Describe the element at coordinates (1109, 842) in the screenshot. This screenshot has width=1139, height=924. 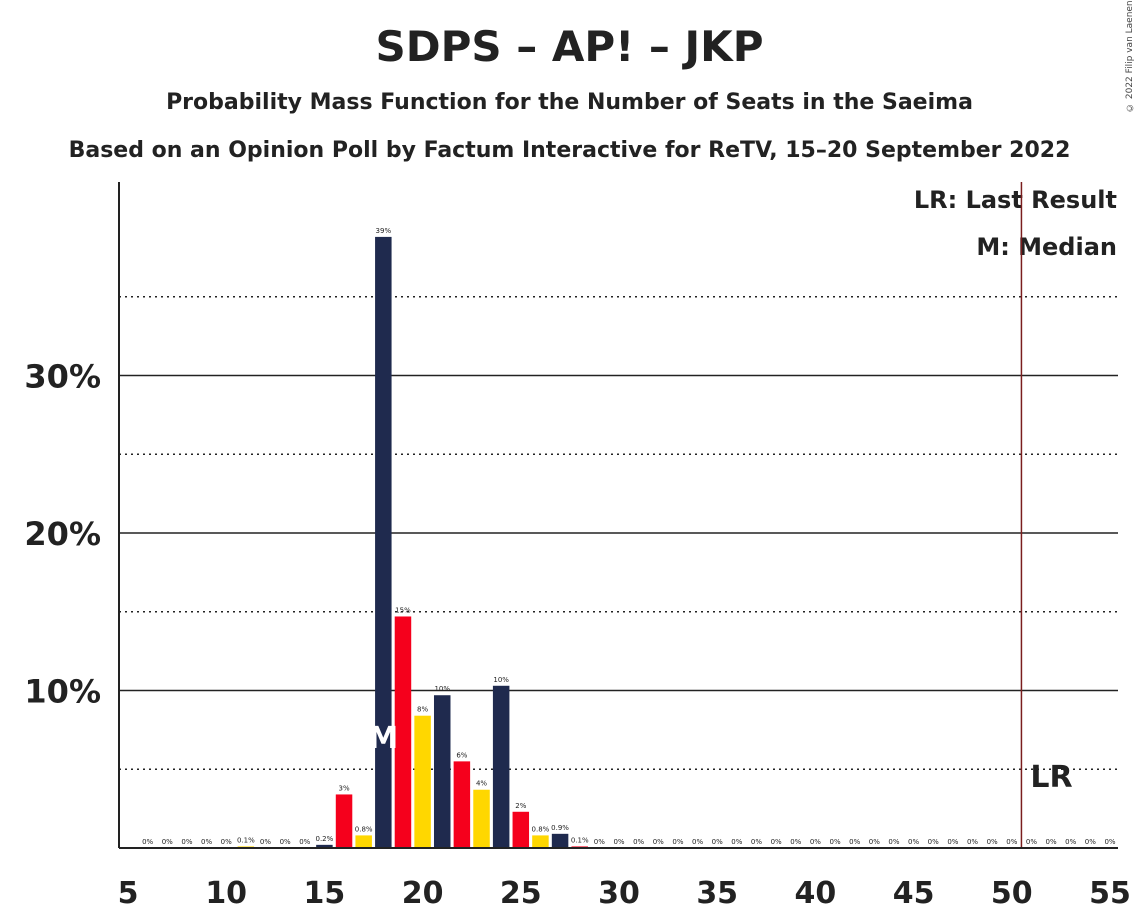
I see `bar-label-seat-55: 0%` at that location.